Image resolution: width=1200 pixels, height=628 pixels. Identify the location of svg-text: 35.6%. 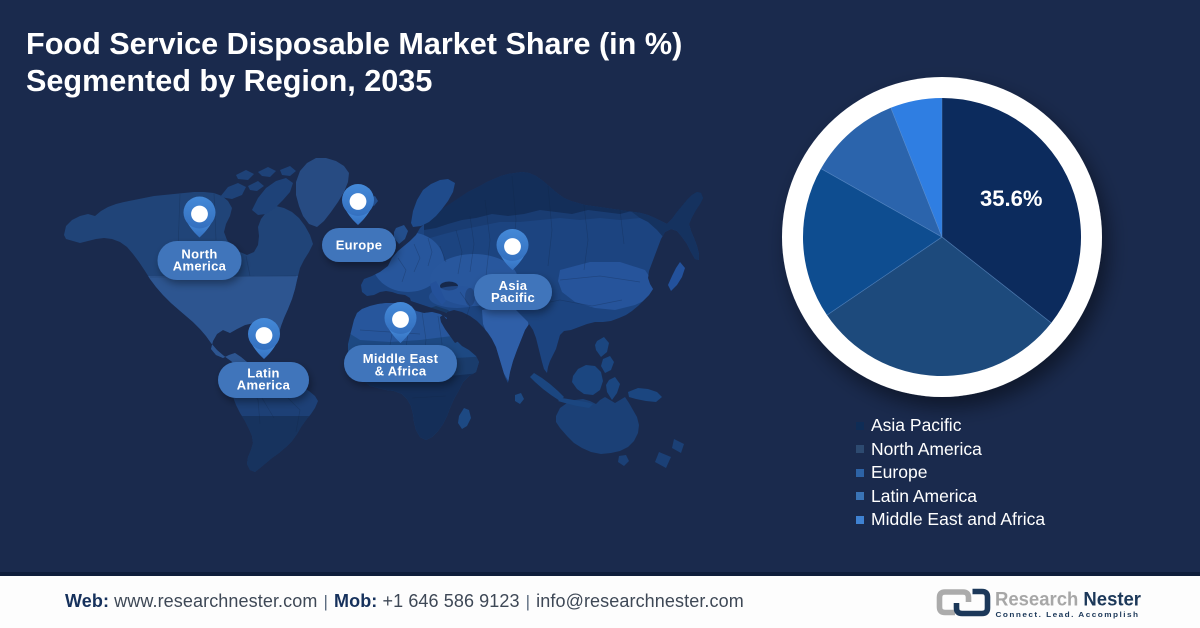
(1011, 198).